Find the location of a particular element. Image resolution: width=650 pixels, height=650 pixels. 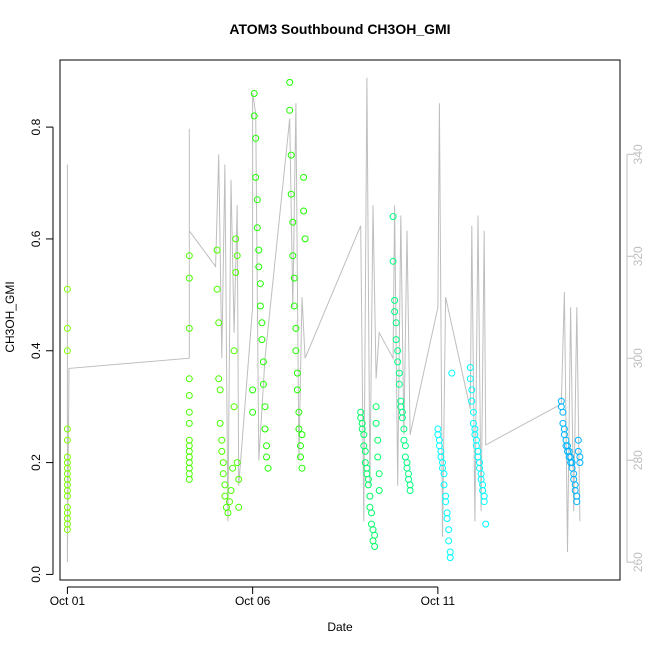

y2-tick-label: 280 is located at coordinates (638, 460).